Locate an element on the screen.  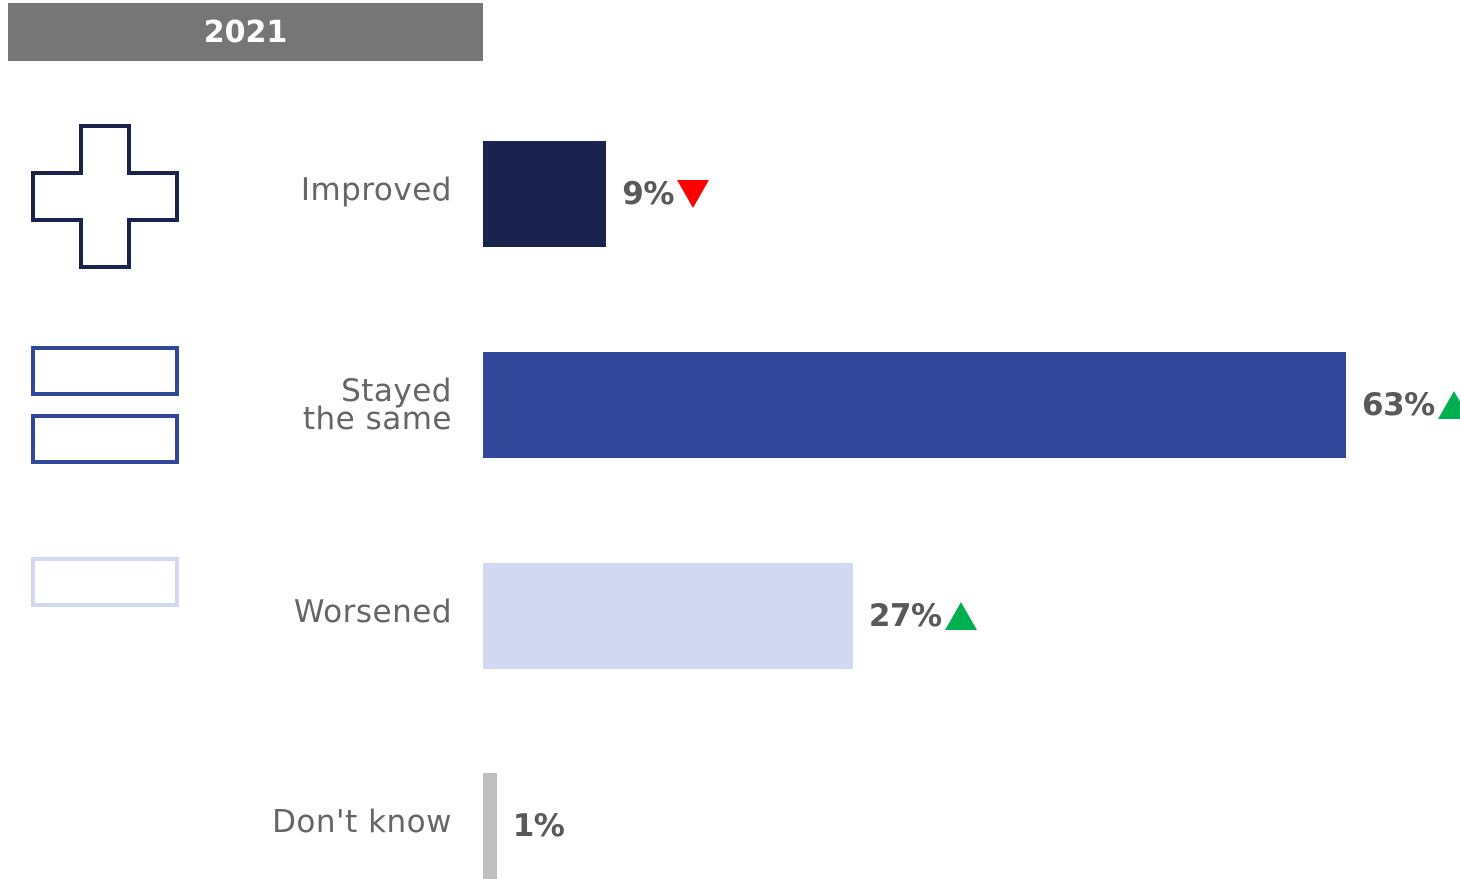
category-label-stayed-the-same: Stayed the same is located at coordinates (327, 405).